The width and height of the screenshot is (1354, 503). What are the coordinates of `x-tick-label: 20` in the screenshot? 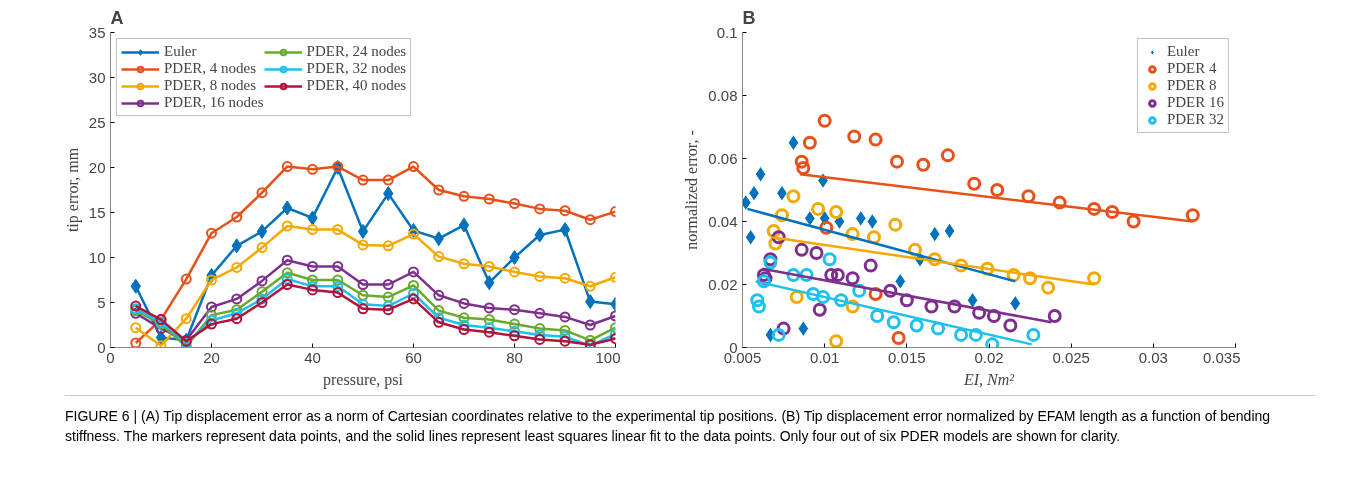 It's located at (211, 357).